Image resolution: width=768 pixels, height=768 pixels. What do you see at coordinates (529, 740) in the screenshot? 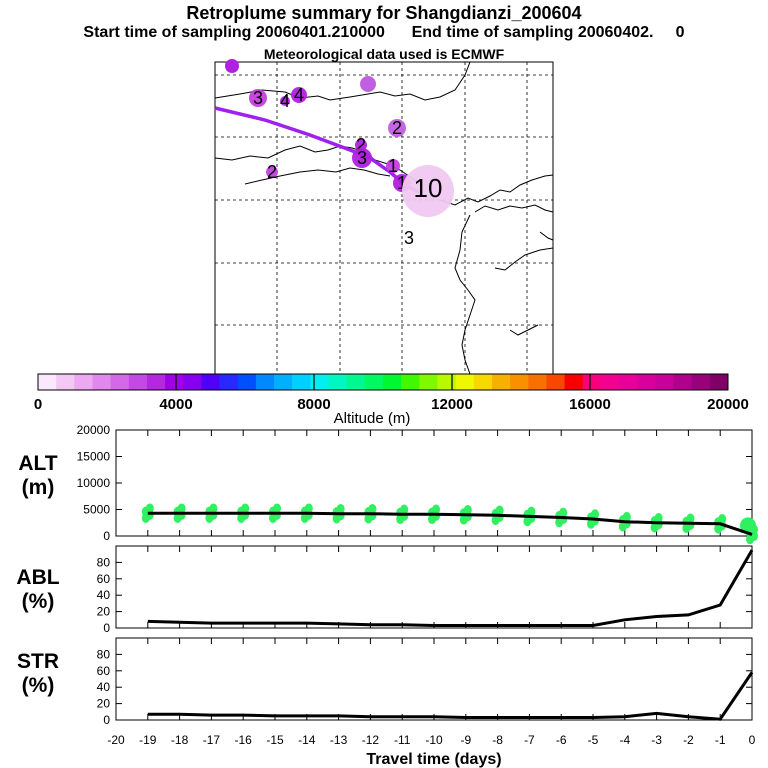
I see `x-tick-label: -7` at bounding box center [529, 740].